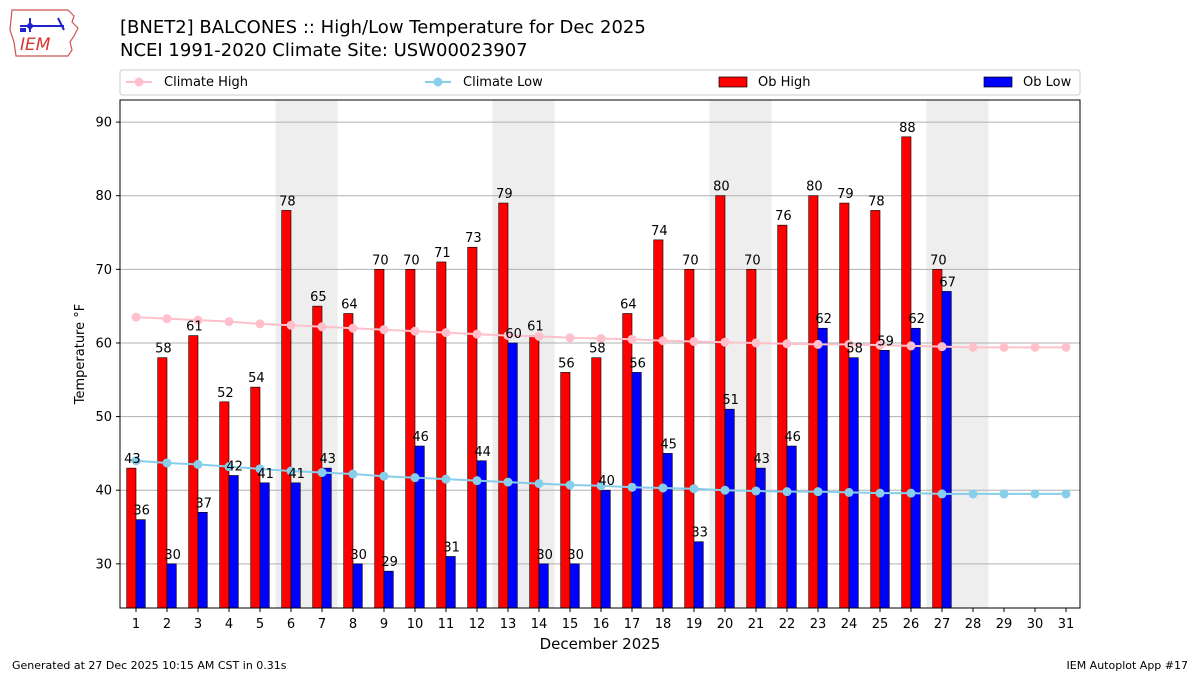 The image size is (1200, 675). I want to click on xtick-label-30: 30, so click(1035, 624).